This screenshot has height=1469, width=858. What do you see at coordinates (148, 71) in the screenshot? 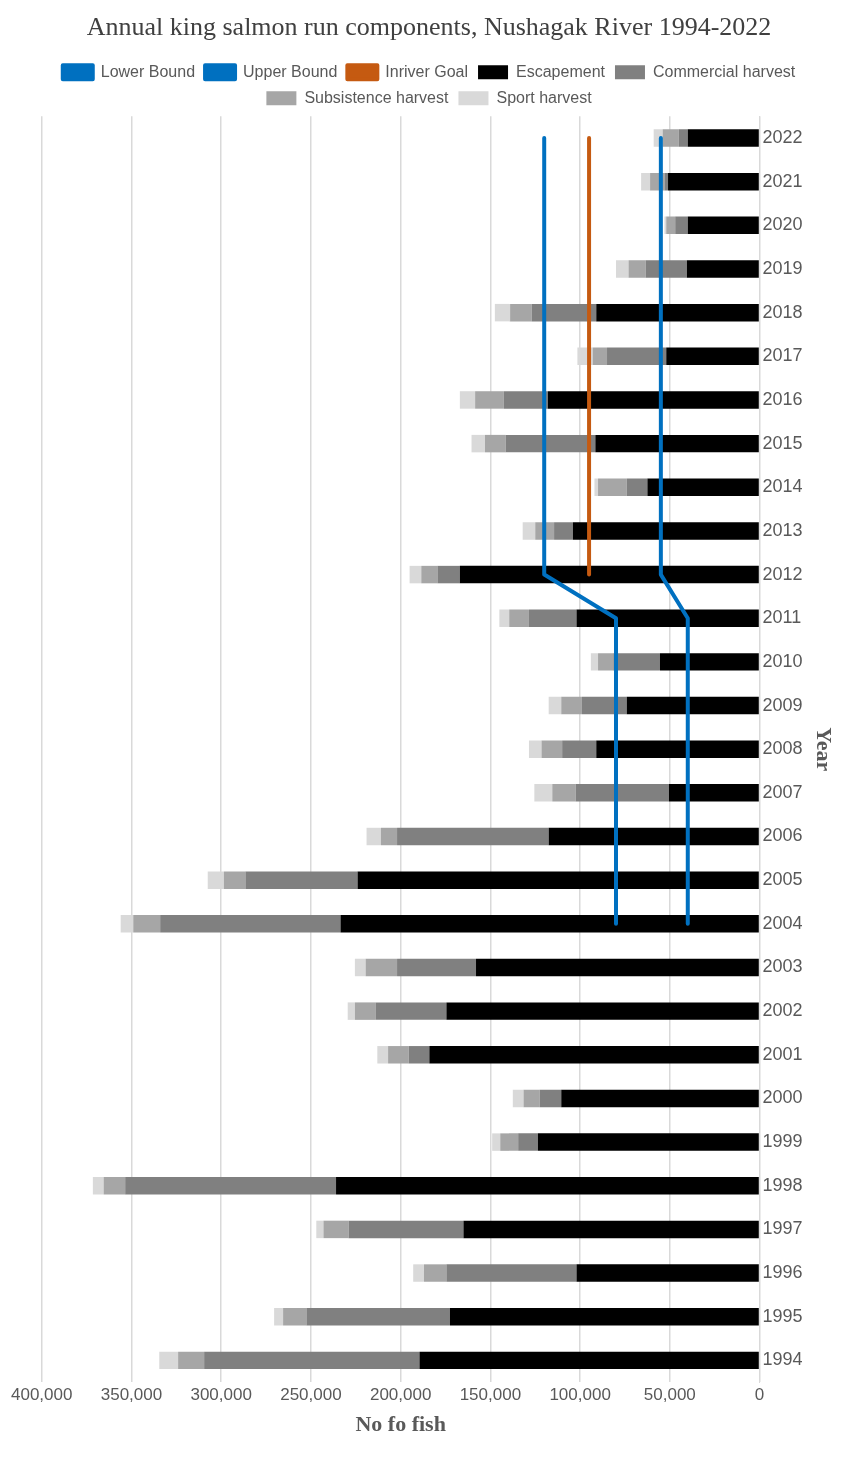
I see `legend-label: Lower Bound` at bounding box center [148, 71].